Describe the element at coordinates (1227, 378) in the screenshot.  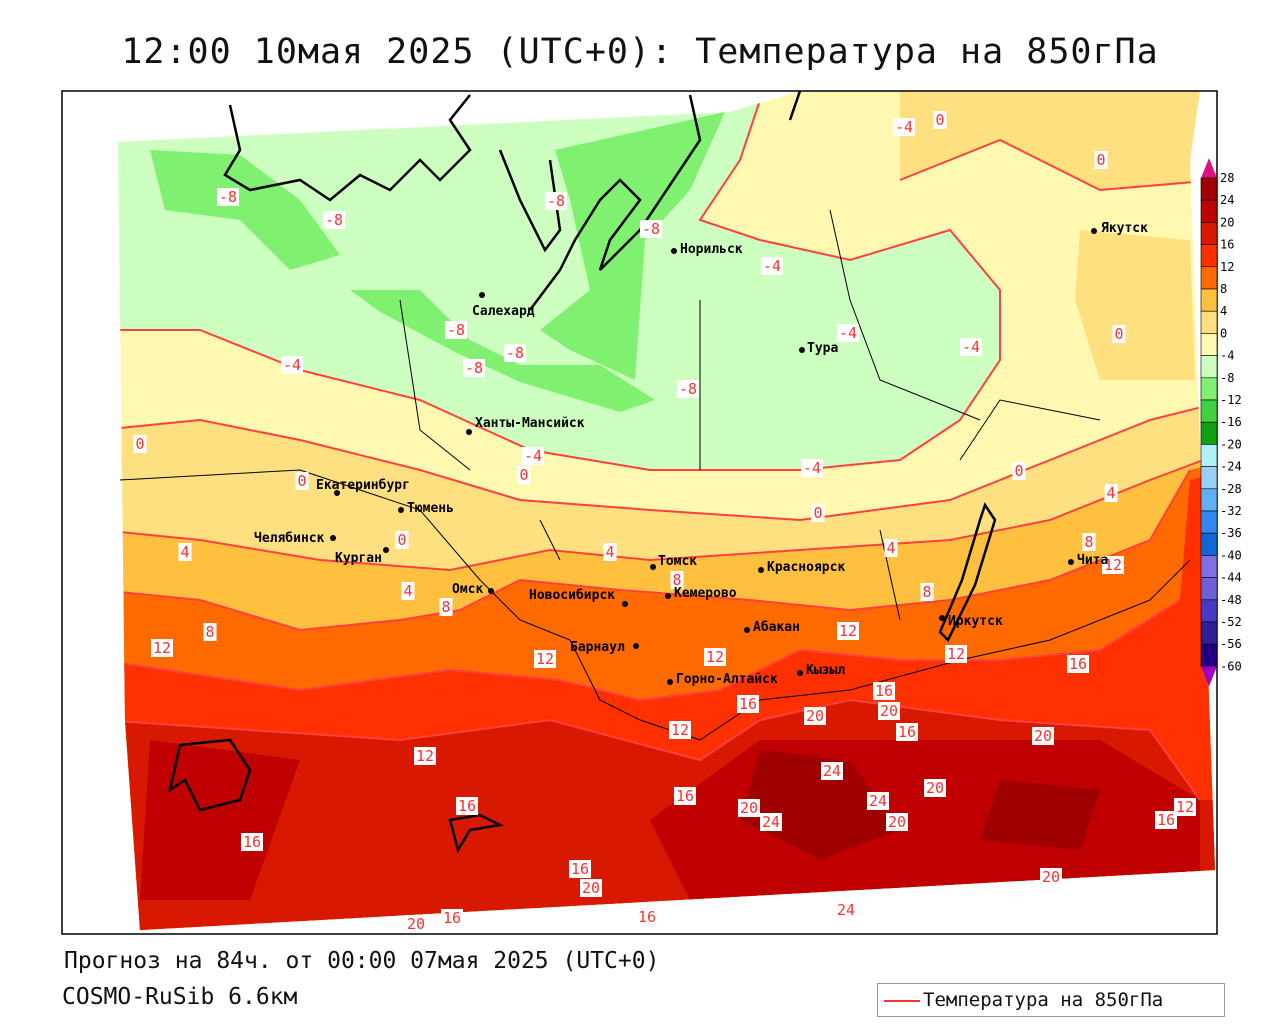
I see `colorbar-tick-label: -8` at that location.